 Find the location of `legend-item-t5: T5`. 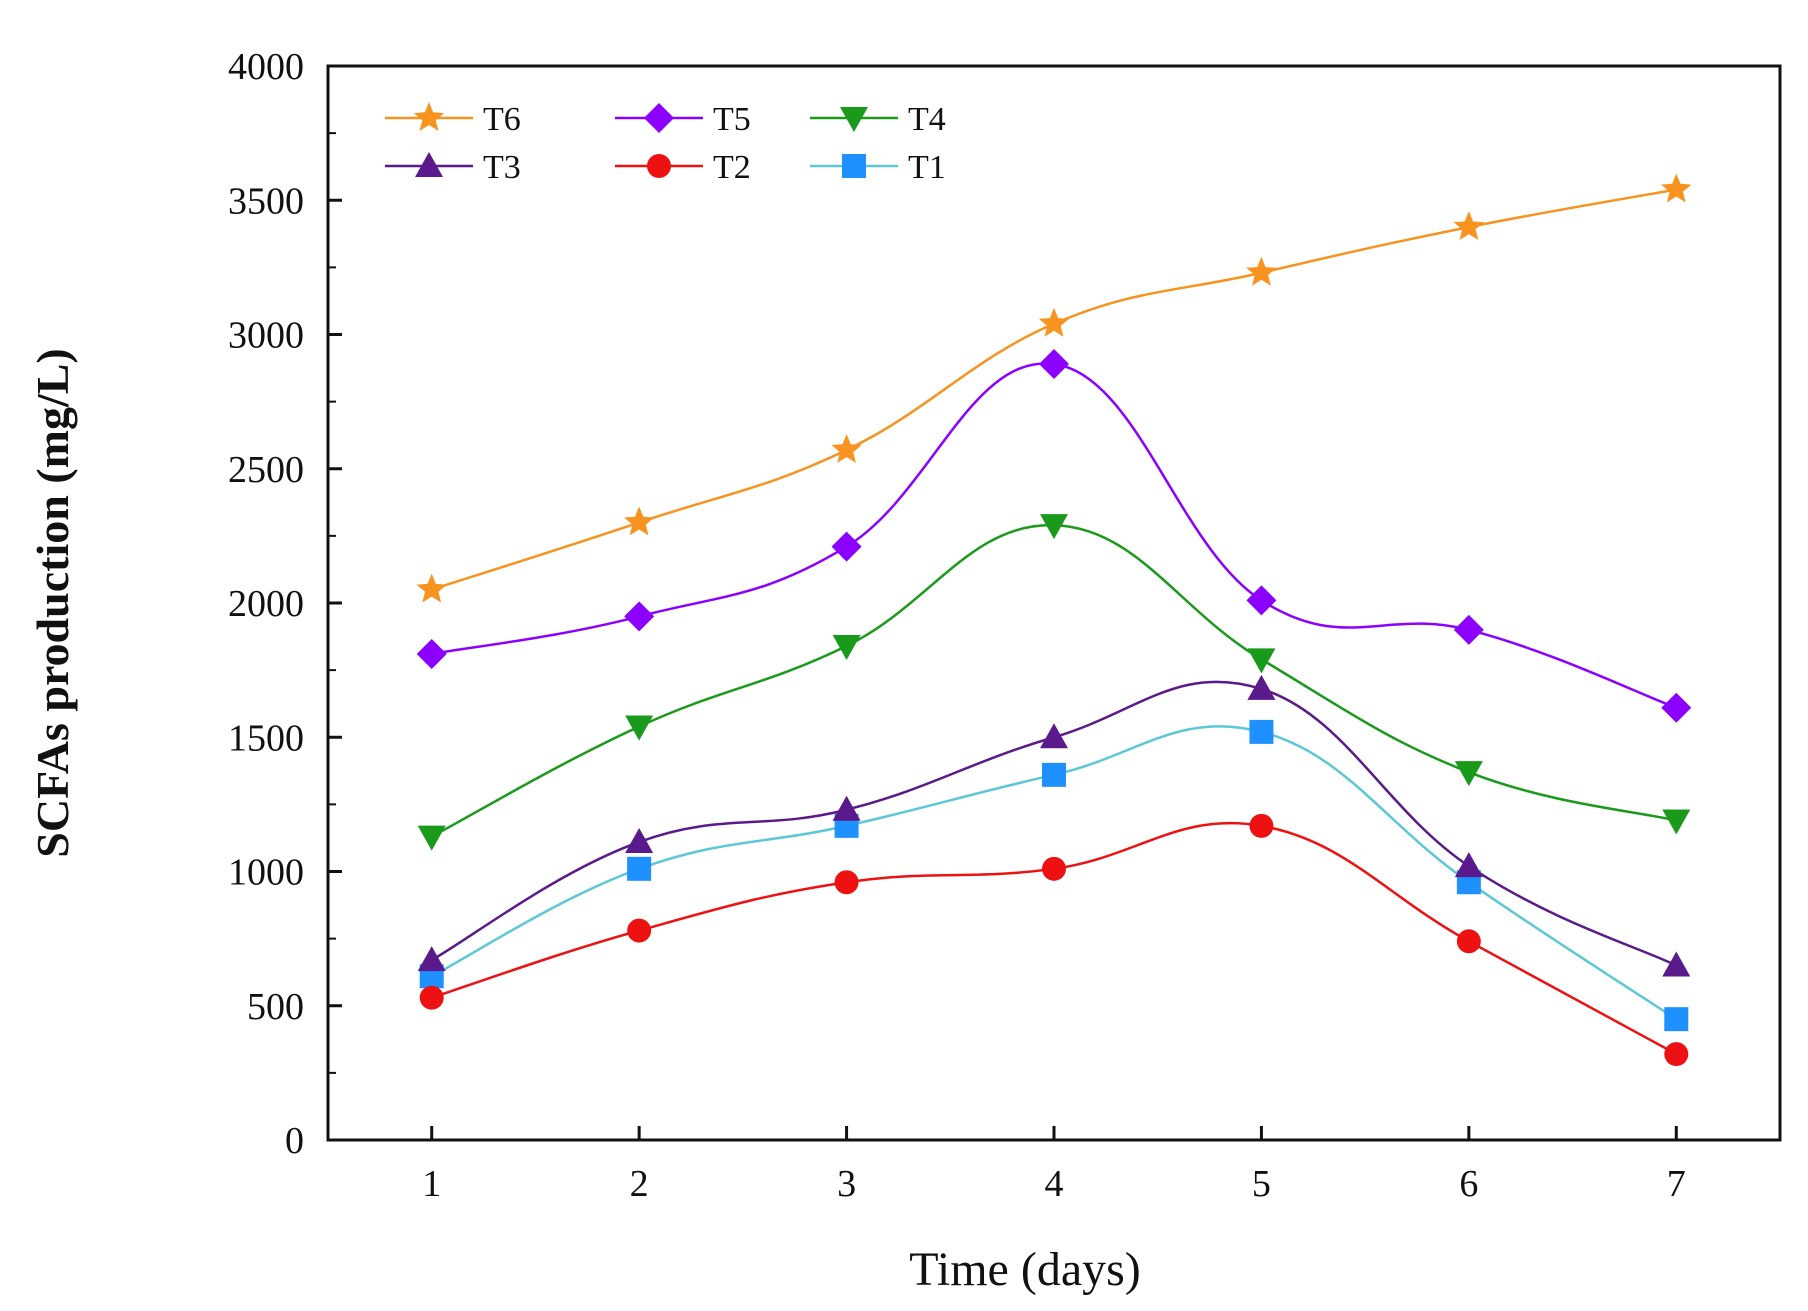

legend-item-t5: T5 is located at coordinates (683, 119).